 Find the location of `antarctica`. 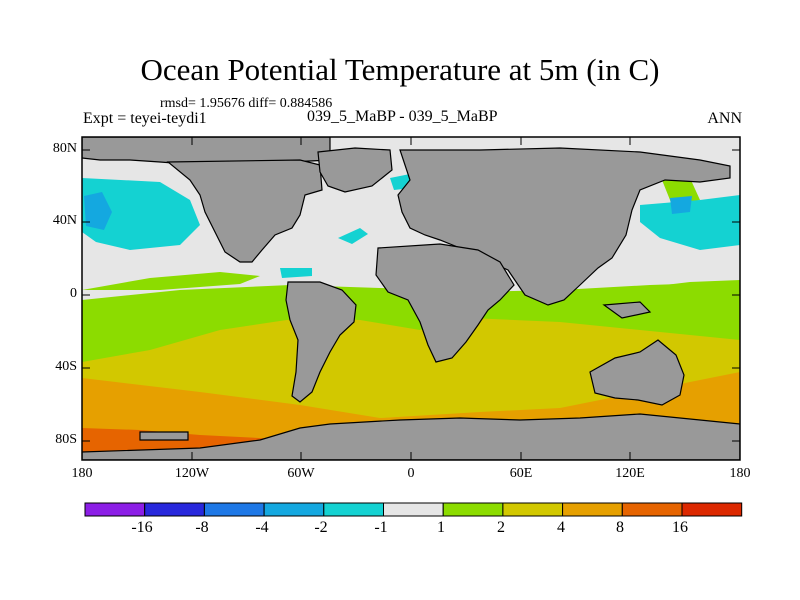

antarctica is located at coordinates (411, 436).